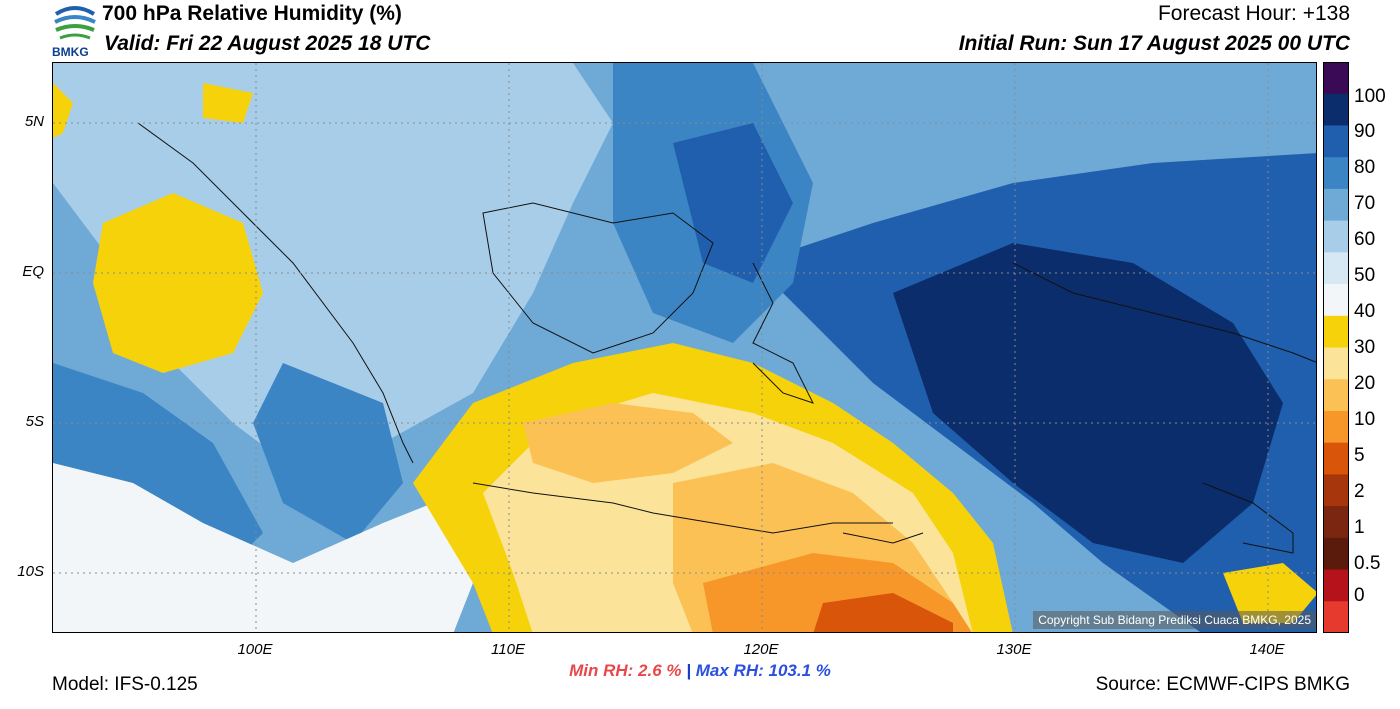 The width and height of the screenshot is (1400, 709). Describe the element at coordinates (70, 52) in the screenshot. I see `logo-text: BMKG` at that location.